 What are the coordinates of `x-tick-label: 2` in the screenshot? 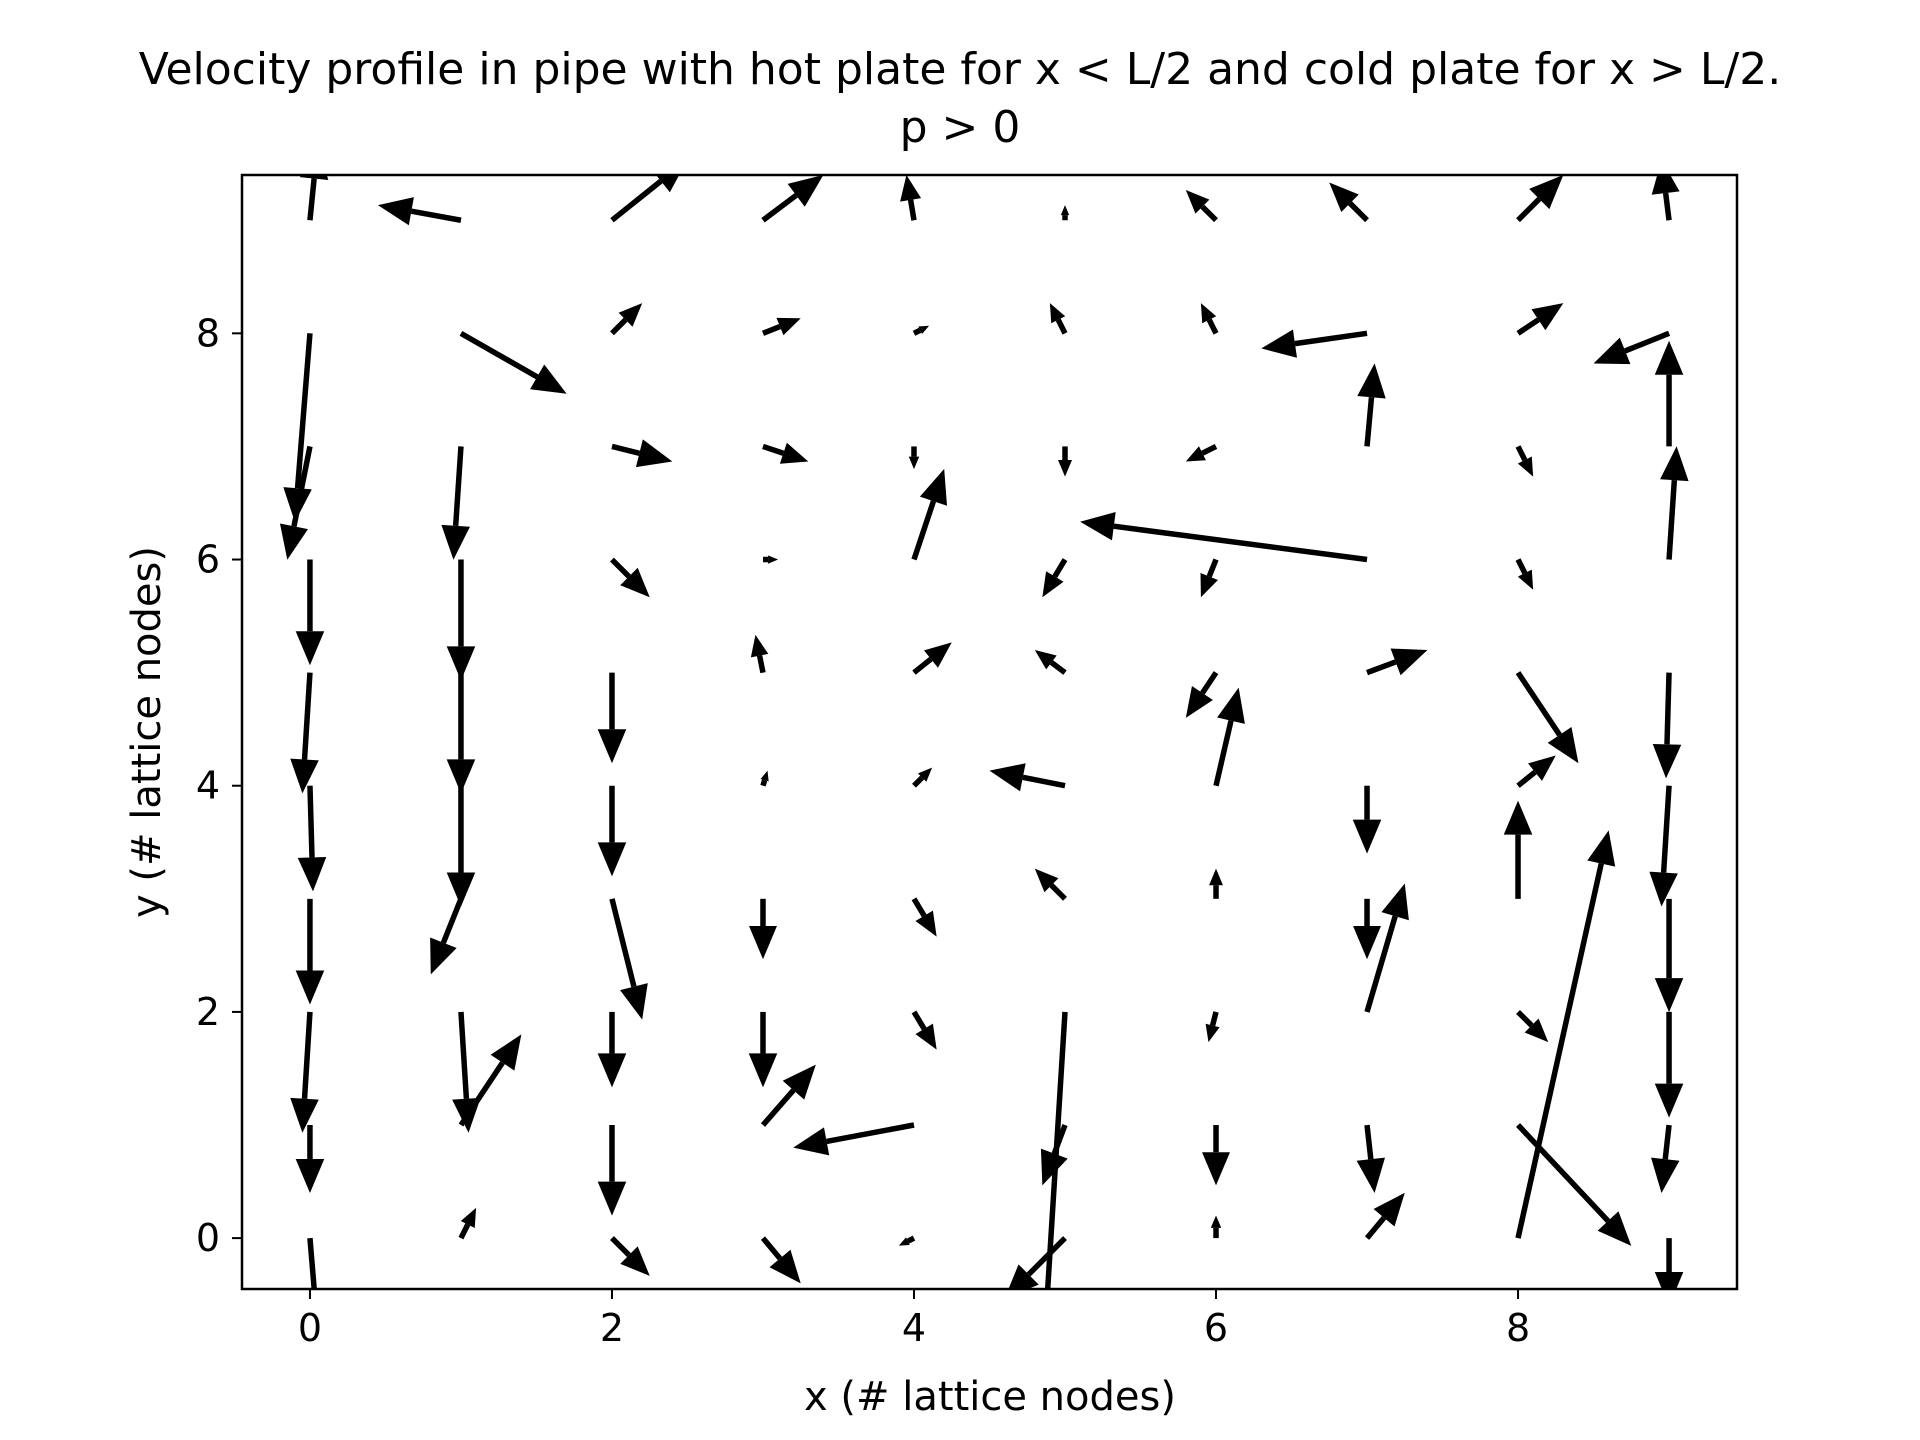 It's located at (612, 1328).